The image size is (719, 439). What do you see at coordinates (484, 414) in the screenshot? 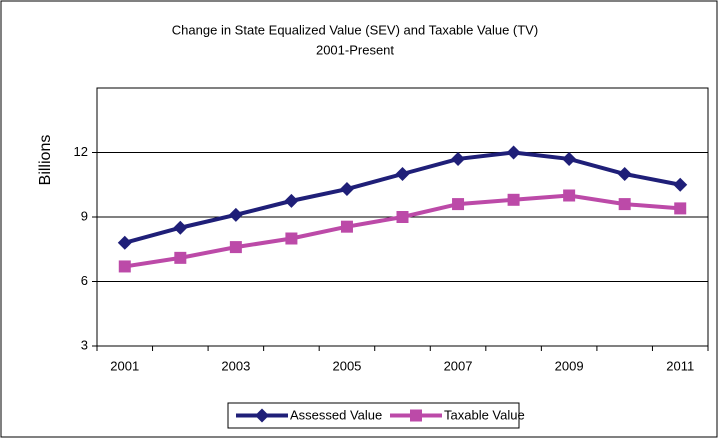
I see `legend-label: Taxable Value` at bounding box center [484, 414].